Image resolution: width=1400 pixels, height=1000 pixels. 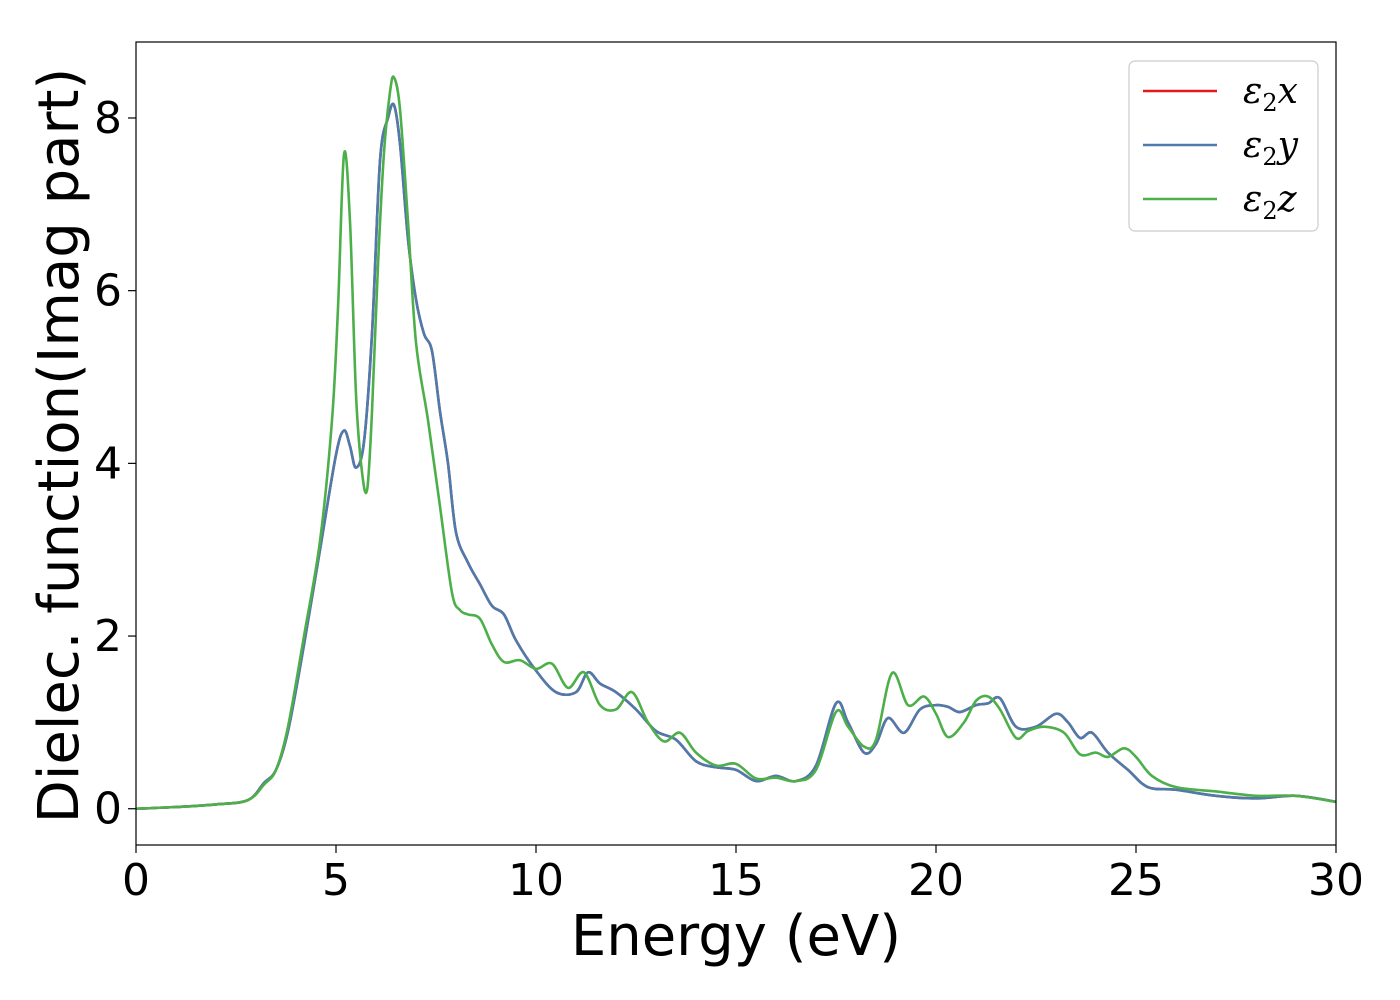 I want to click on legend-label-x: ε2x, so click(x=1270, y=94).